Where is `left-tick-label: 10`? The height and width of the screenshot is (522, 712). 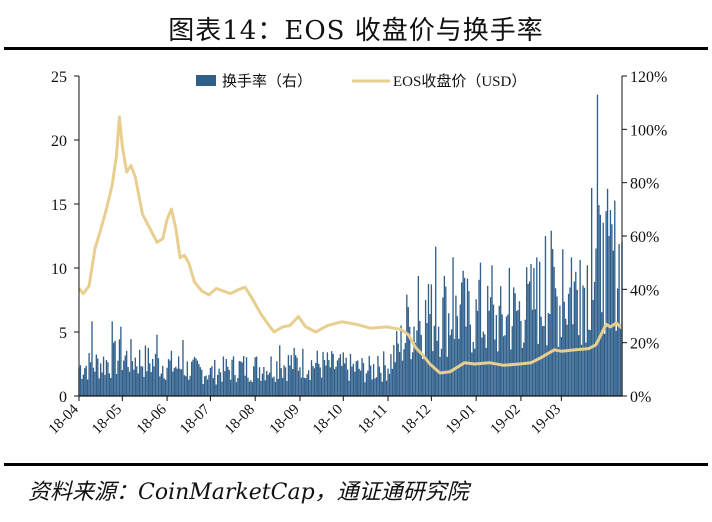 left-tick-label: 10 is located at coordinates (59, 269).